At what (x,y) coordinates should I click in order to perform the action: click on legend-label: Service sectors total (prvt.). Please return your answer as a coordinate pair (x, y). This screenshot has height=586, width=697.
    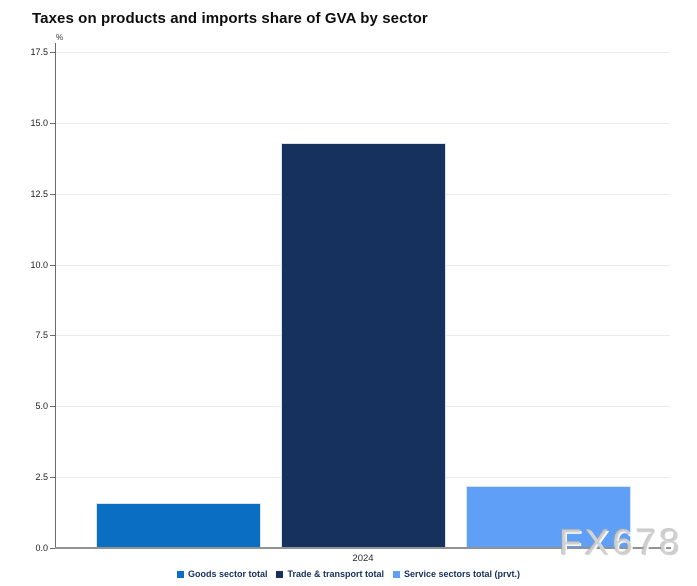
    Looking at the image, I should click on (462, 574).